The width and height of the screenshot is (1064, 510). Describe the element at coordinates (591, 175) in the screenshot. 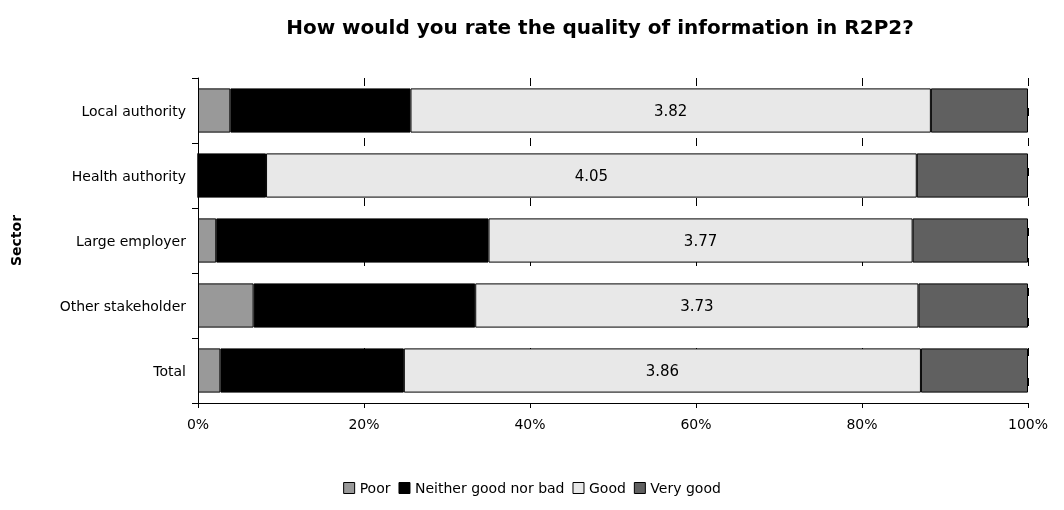

I see `annotation: 4.05` at that location.